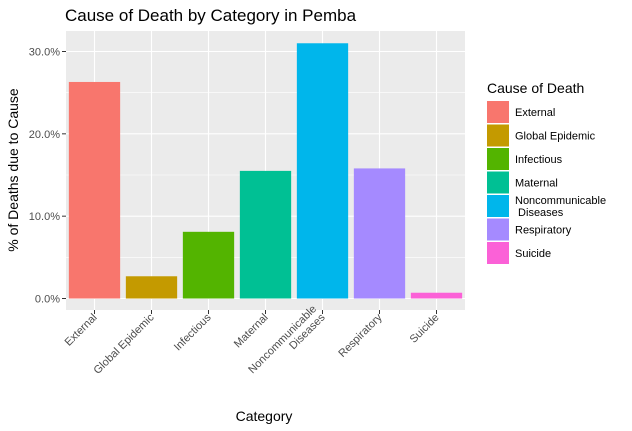 The width and height of the screenshot is (632, 431). Describe the element at coordinates (251, 331) in the screenshot. I see `x-tick-label: Maternal` at that location.